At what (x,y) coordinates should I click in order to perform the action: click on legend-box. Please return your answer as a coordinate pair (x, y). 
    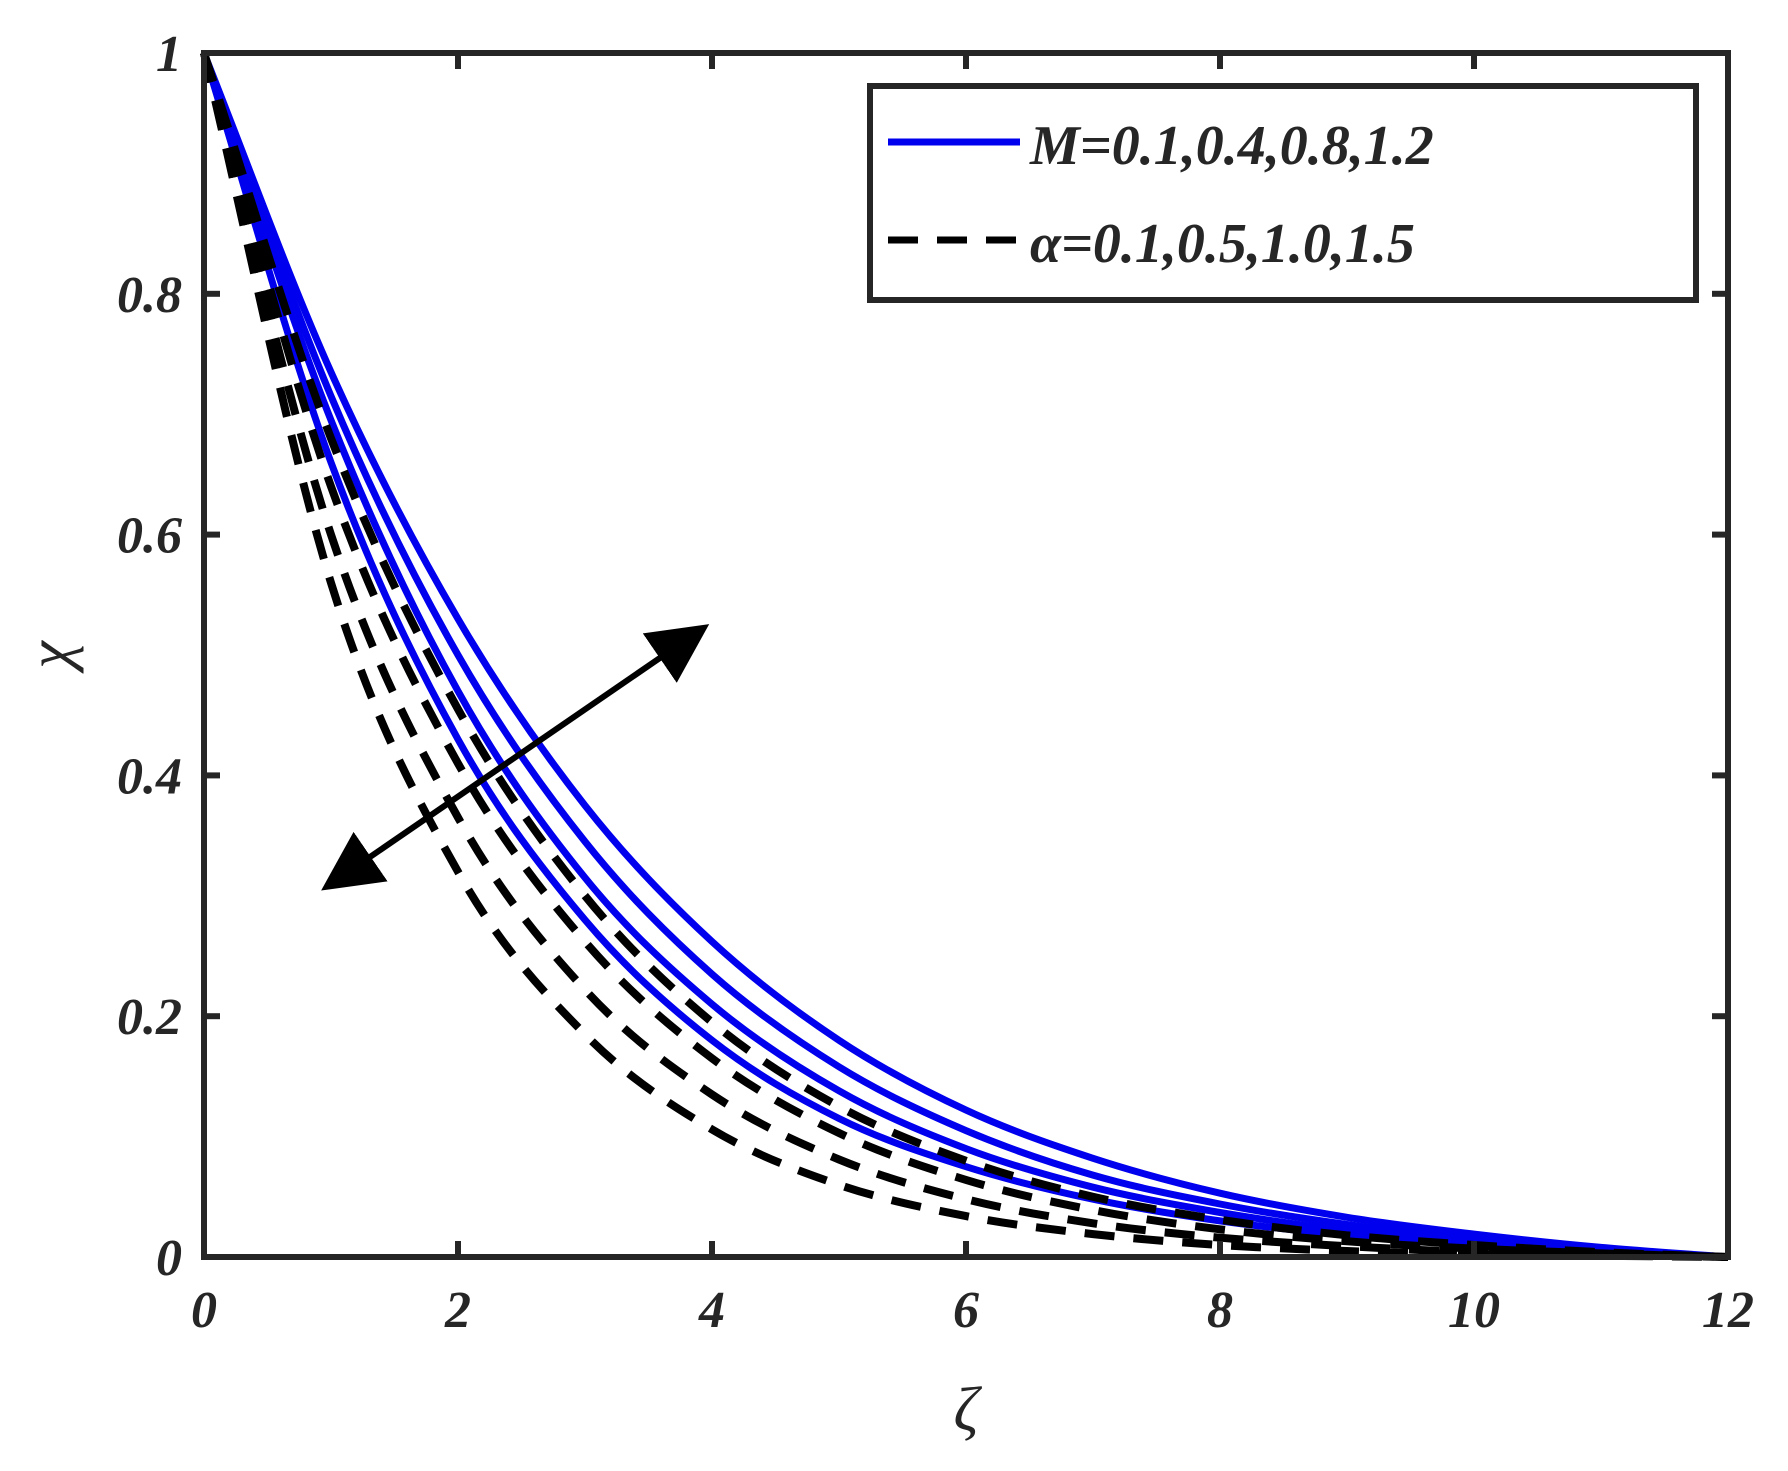
    Looking at the image, I should click on (1283, 193).